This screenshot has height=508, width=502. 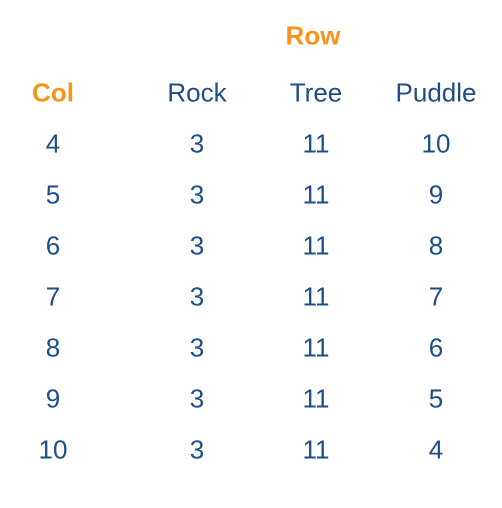 I want to click on row-col-value: 6, so click(x=53, y=245).